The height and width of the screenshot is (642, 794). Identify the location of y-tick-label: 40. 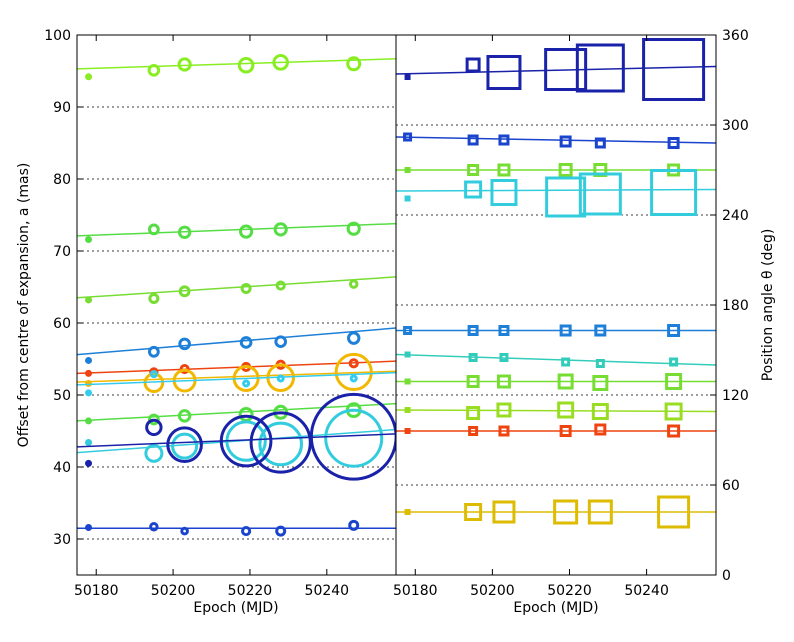
(62, 468).